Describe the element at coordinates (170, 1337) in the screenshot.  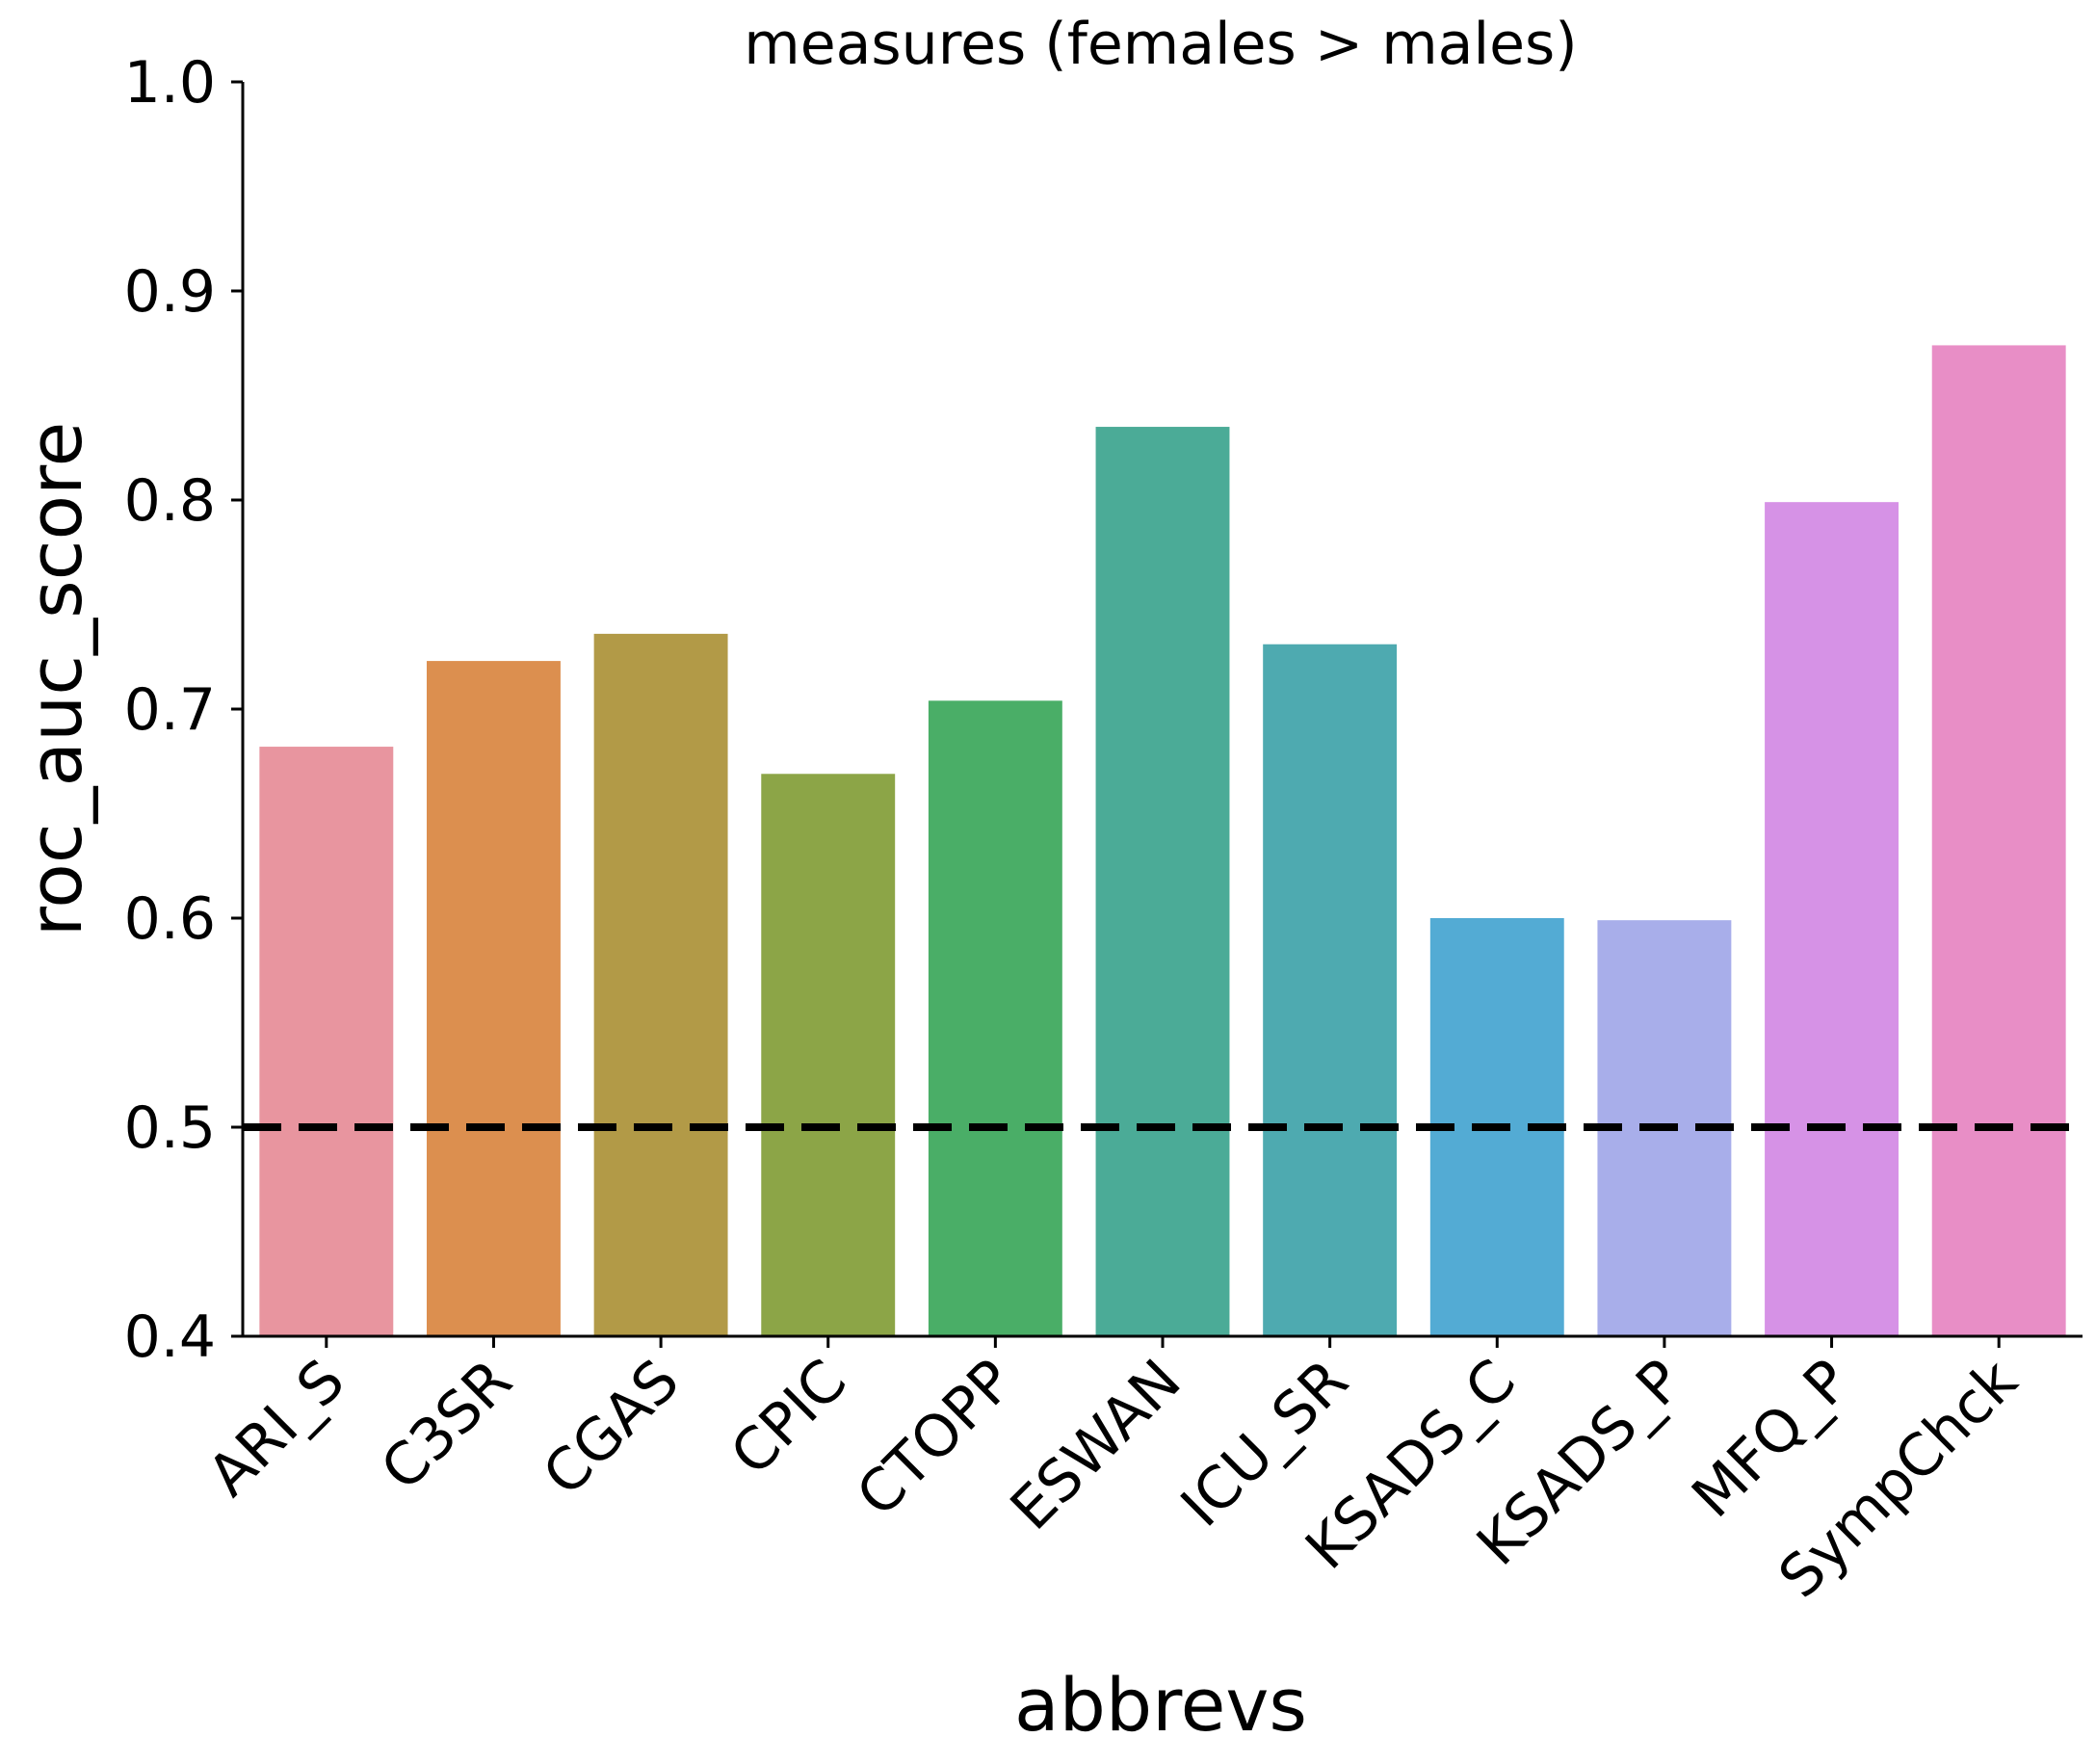
I see `y-tick-label: 0.4` at that location.